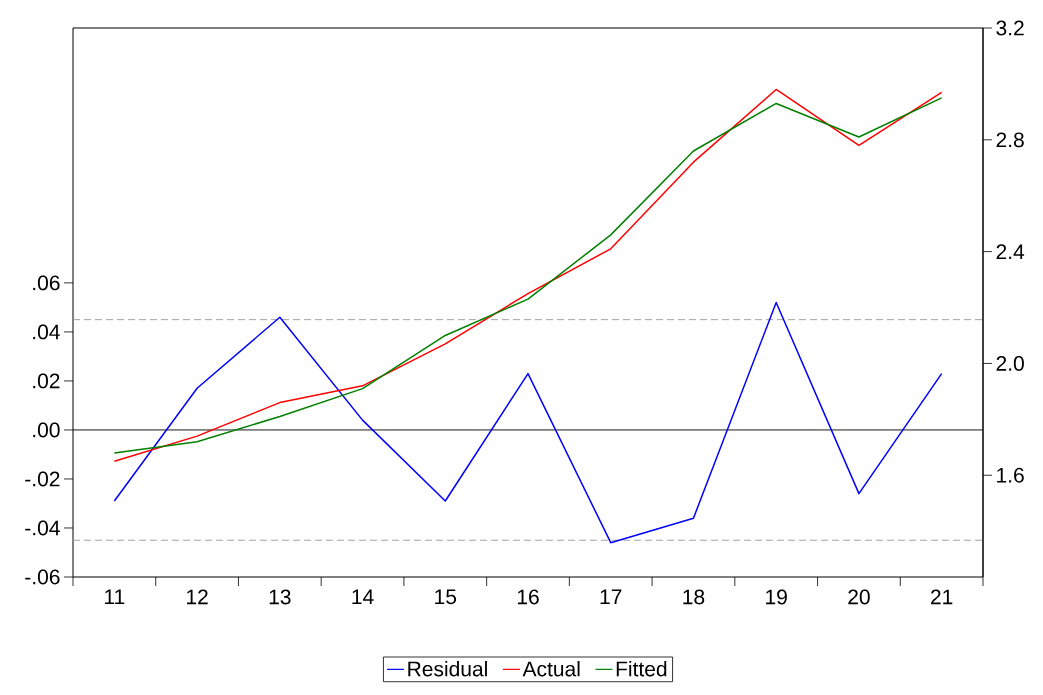 This screenshot has height=695, width=1043. I want to click on x-tick-label: 19, so click(776, 597).